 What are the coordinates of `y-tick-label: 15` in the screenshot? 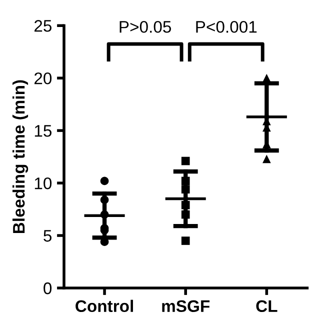 It's located at (43, 131).